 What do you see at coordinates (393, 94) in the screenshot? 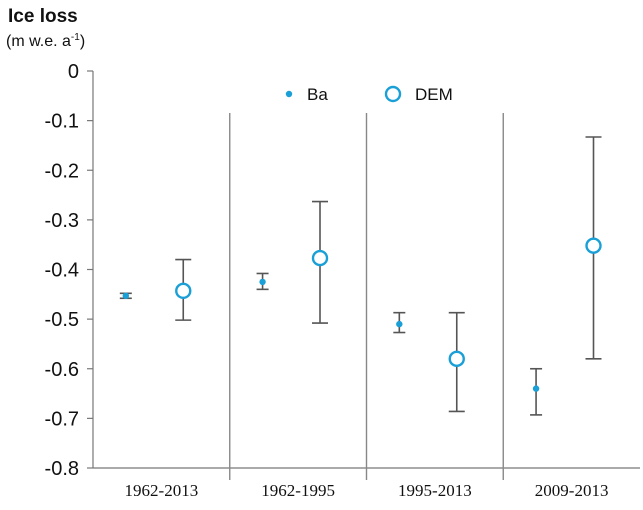
I see `legend-dem-marker` at bounding box center [393, 94].